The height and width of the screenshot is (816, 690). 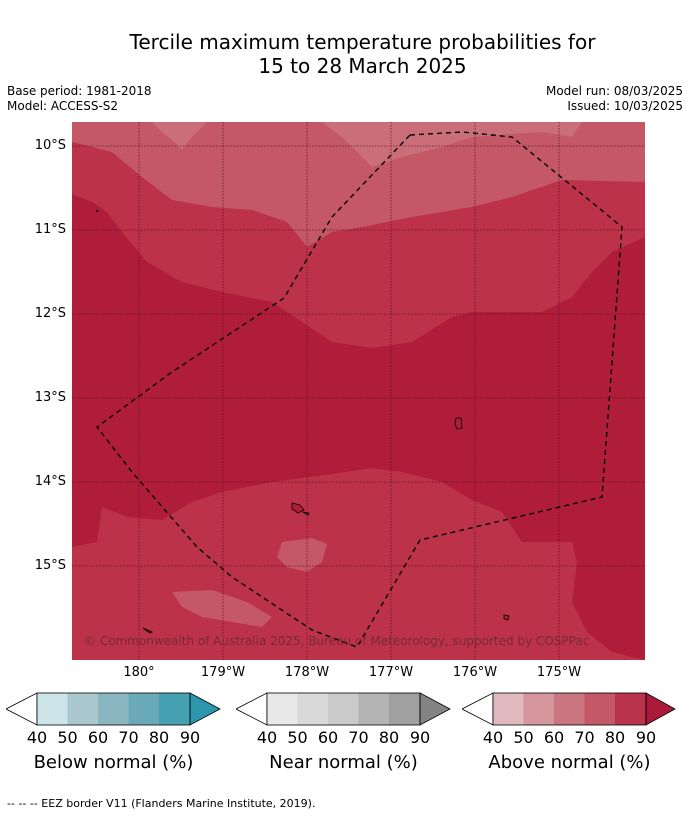 What do you see at coordinates (362, 66) in the screenshot?
I see `title-line-2: 15 to 28 March 2025` at bounding box center [362, 66].